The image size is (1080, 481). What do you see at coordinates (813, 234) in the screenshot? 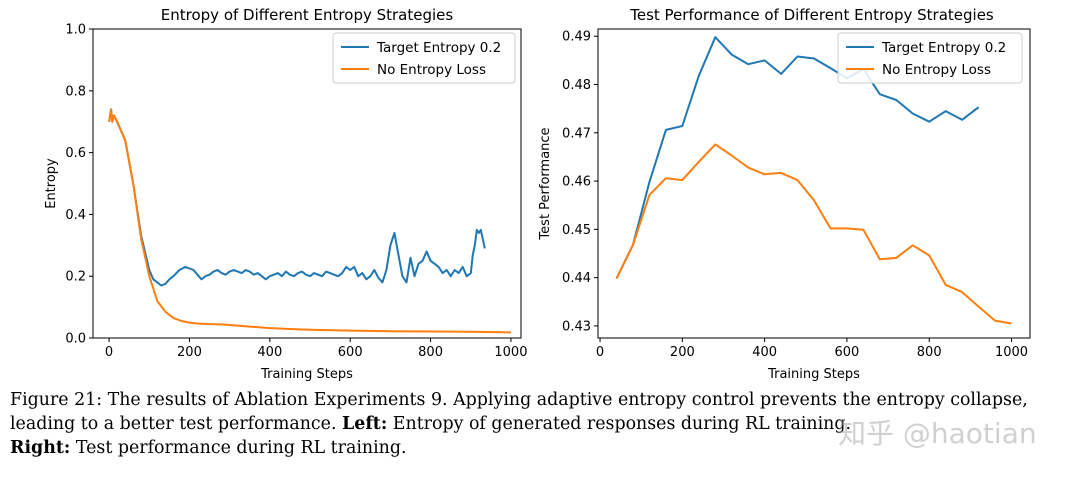
I see `chart2-series-2-line` at bounding box center [813, 234].